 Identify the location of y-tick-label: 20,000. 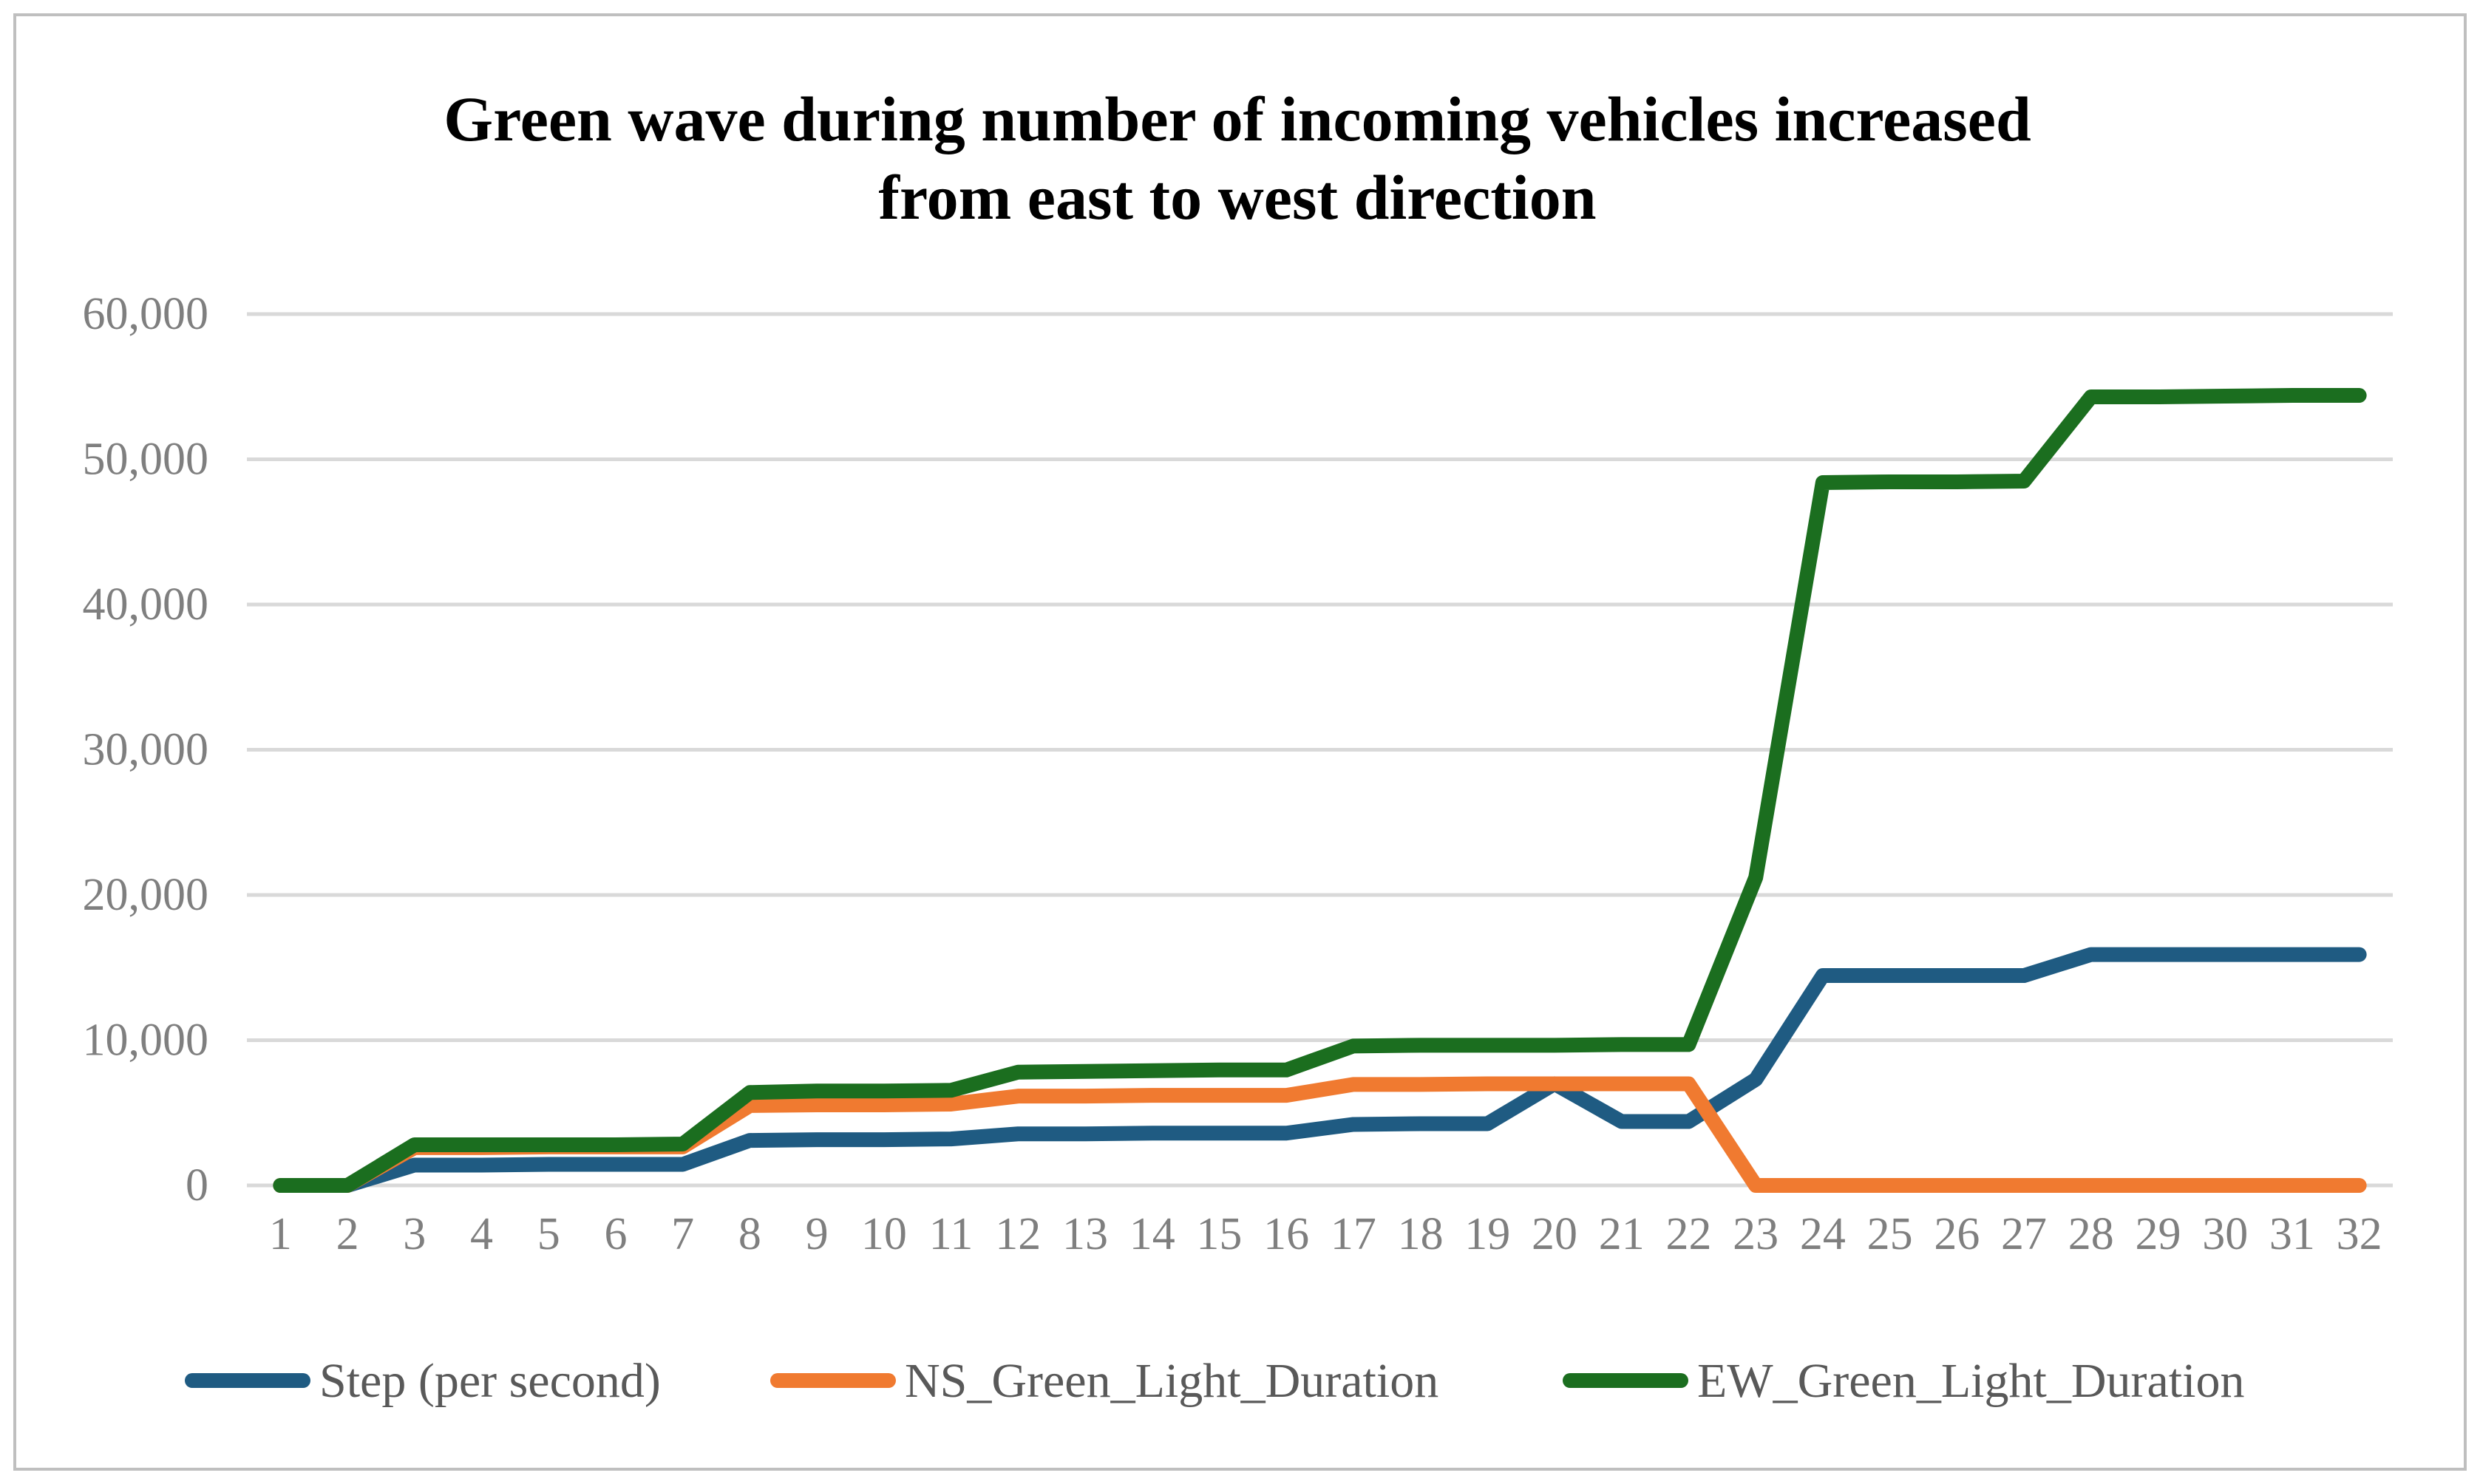
(146, 895).